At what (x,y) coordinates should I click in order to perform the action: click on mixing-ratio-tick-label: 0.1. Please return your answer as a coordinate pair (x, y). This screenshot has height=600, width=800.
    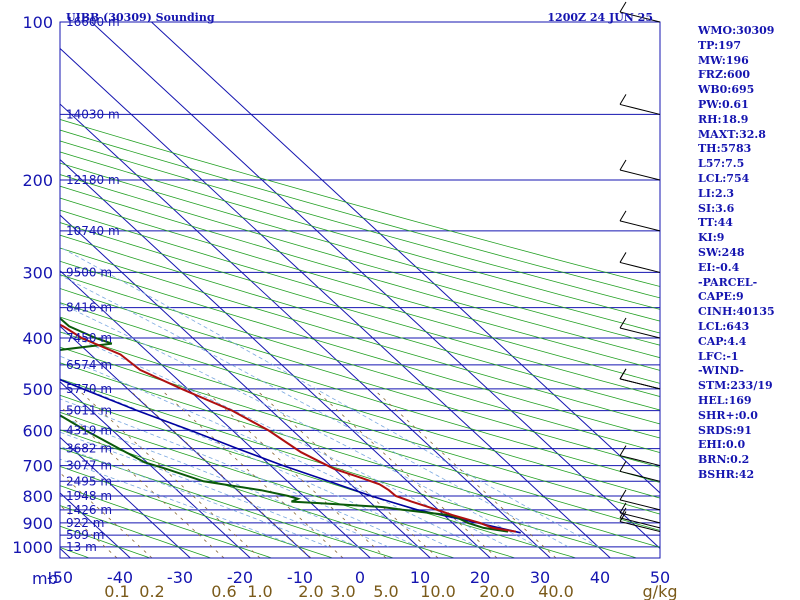
    Looking at the image, I should click on (116, 591).